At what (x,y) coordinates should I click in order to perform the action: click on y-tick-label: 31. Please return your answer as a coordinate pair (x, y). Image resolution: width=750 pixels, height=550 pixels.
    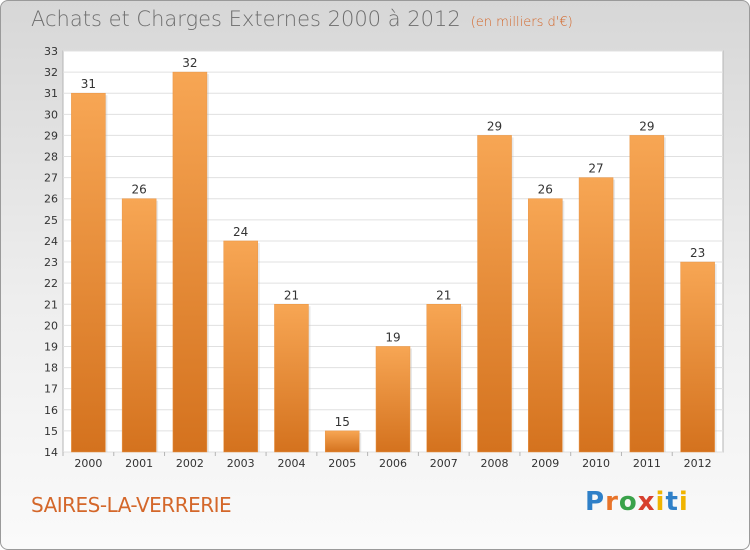
    Looking at the image, I should click on (51, 93).